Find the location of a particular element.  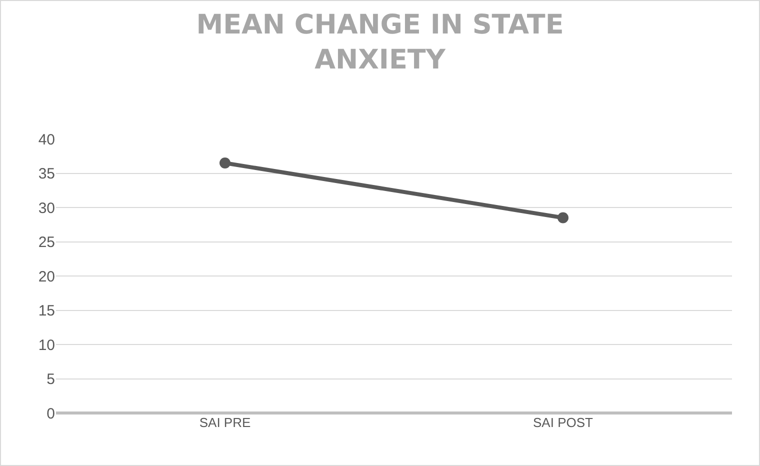

y-tick-label: 35 is located at coordinates (46, 174).